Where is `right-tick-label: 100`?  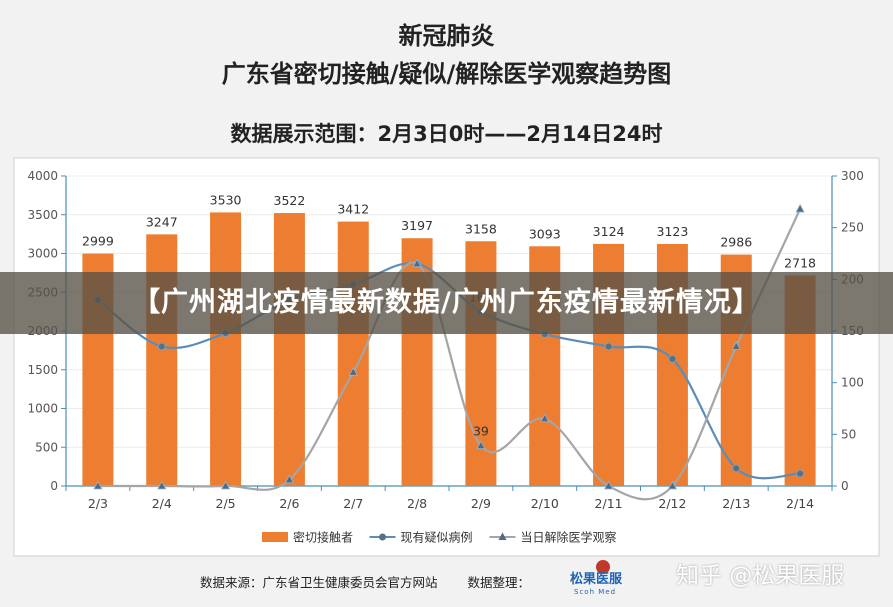 right-tick-label: 100 is located at coordinates (852, 383).